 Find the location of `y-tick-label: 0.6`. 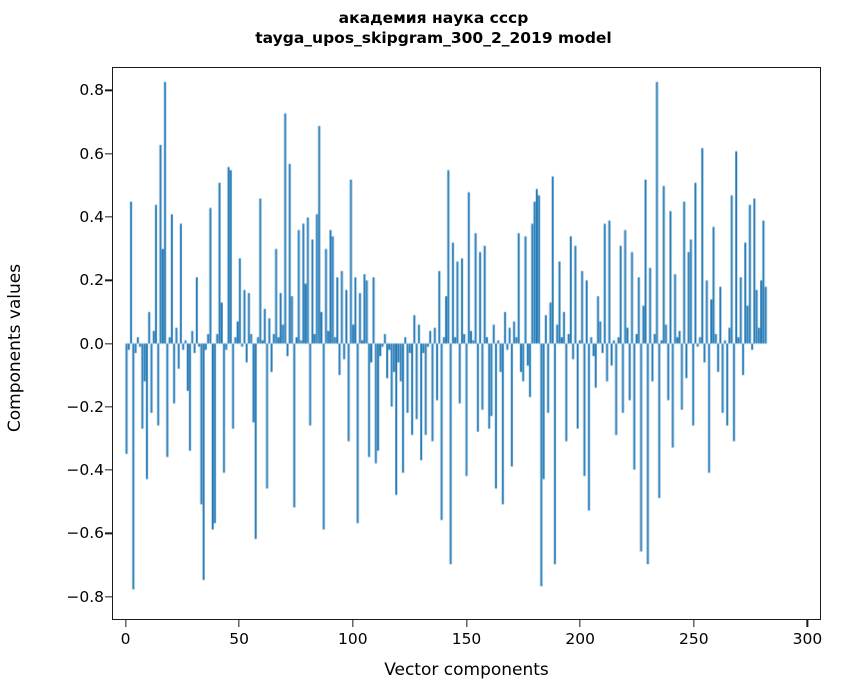

y-tick-label: 0.6 is located at coordinates (91, 153).